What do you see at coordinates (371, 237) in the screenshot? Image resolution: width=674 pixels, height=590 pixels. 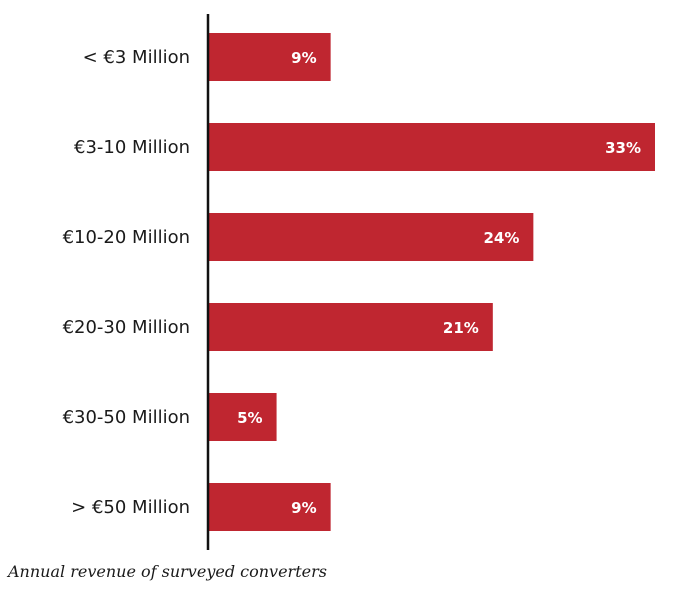 I see `bar-10-20-million` at bounding box center [371, 237].